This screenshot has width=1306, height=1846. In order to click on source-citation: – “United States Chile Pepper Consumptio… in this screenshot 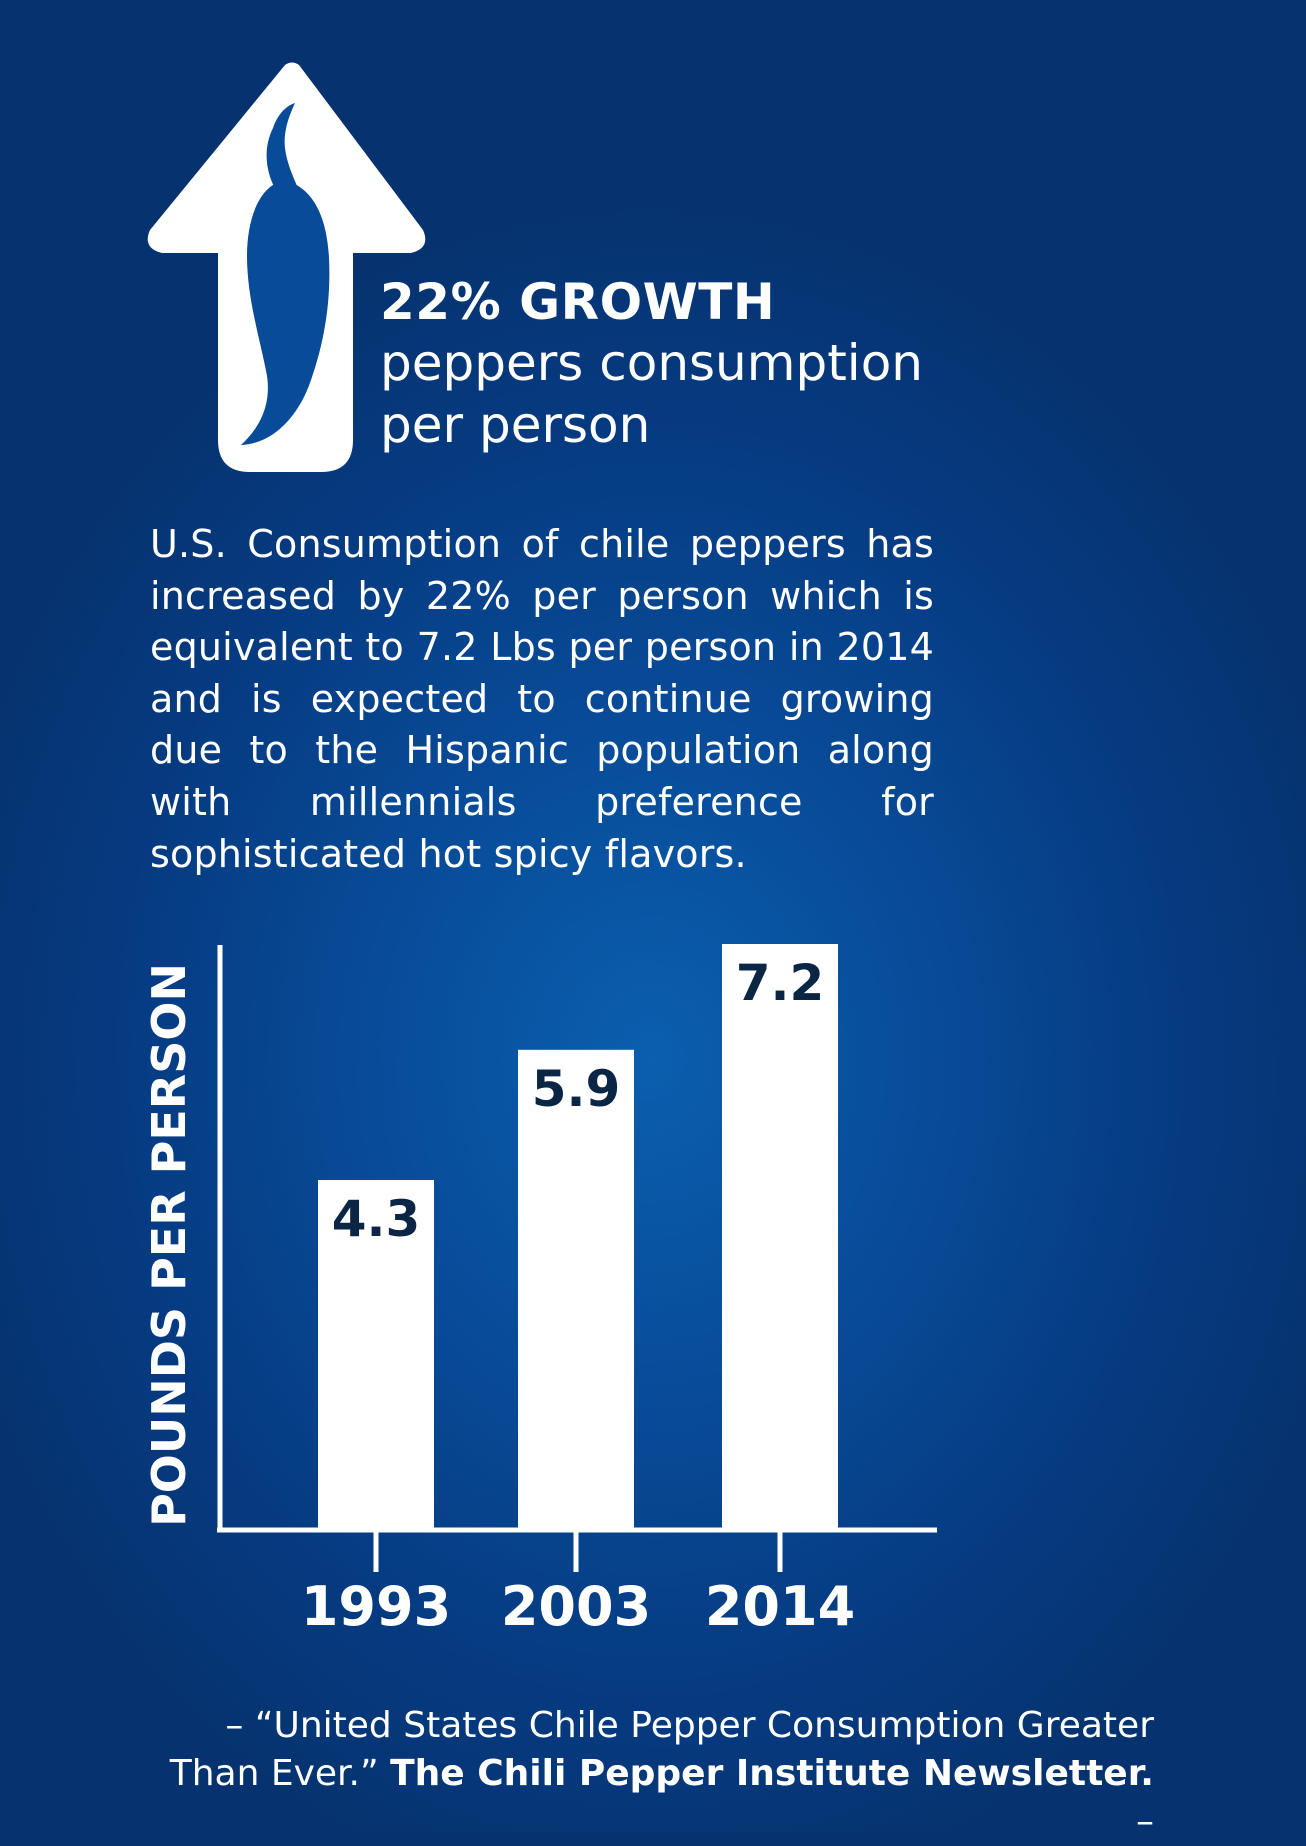, I will do `click(654, 1774)`.